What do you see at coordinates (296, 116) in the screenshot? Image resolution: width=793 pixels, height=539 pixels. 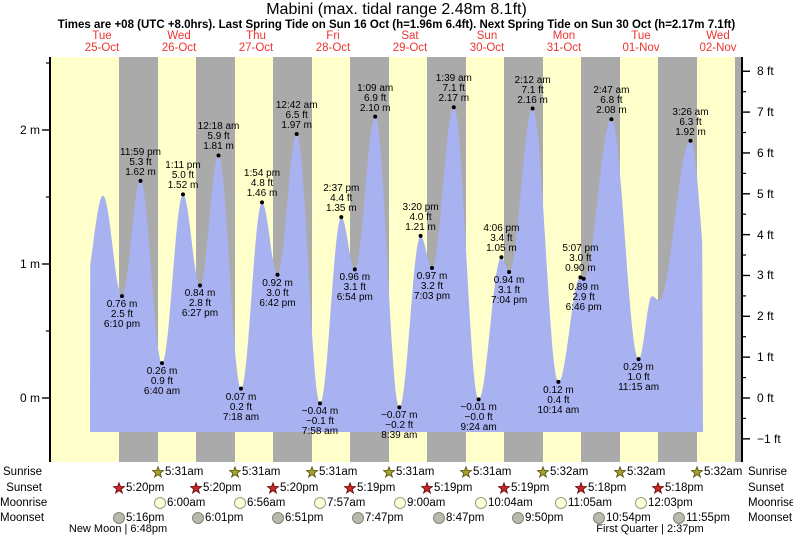 I see `tide-annotation-high: 12:42 am 6.5 ft 1.97 m` at bounding box center [296, 116].